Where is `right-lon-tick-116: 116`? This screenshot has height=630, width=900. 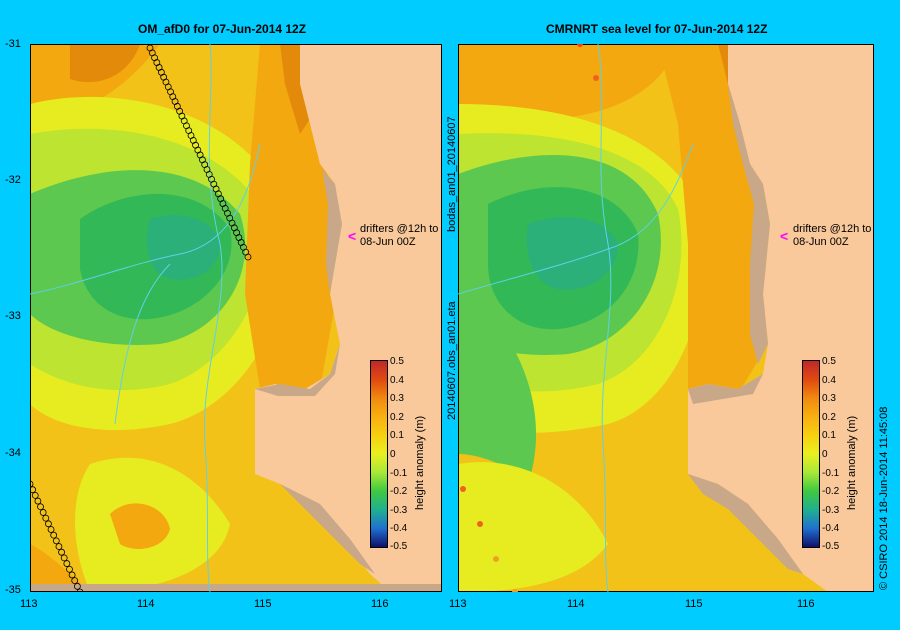
right-lon-tick-116: 116 is located at coordinates (806, 604).